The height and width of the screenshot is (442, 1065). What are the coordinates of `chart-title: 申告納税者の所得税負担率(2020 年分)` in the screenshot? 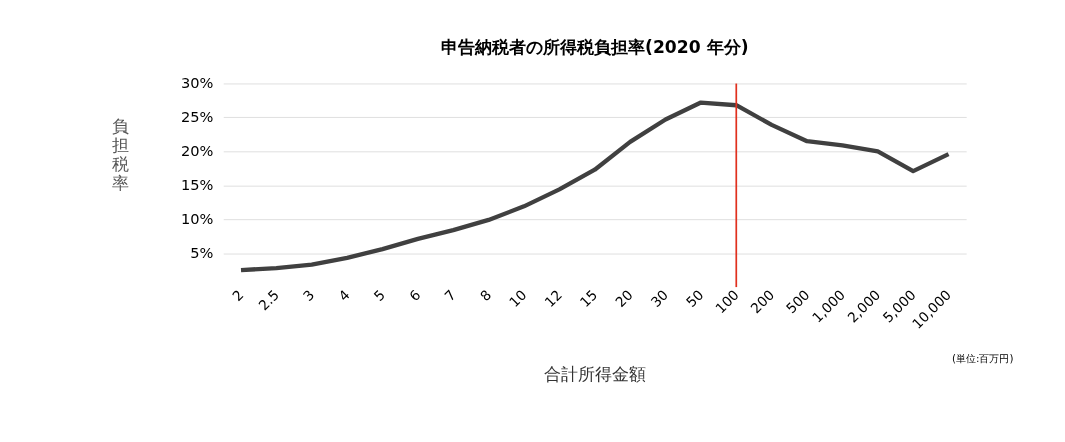 It's located at (595, 47).